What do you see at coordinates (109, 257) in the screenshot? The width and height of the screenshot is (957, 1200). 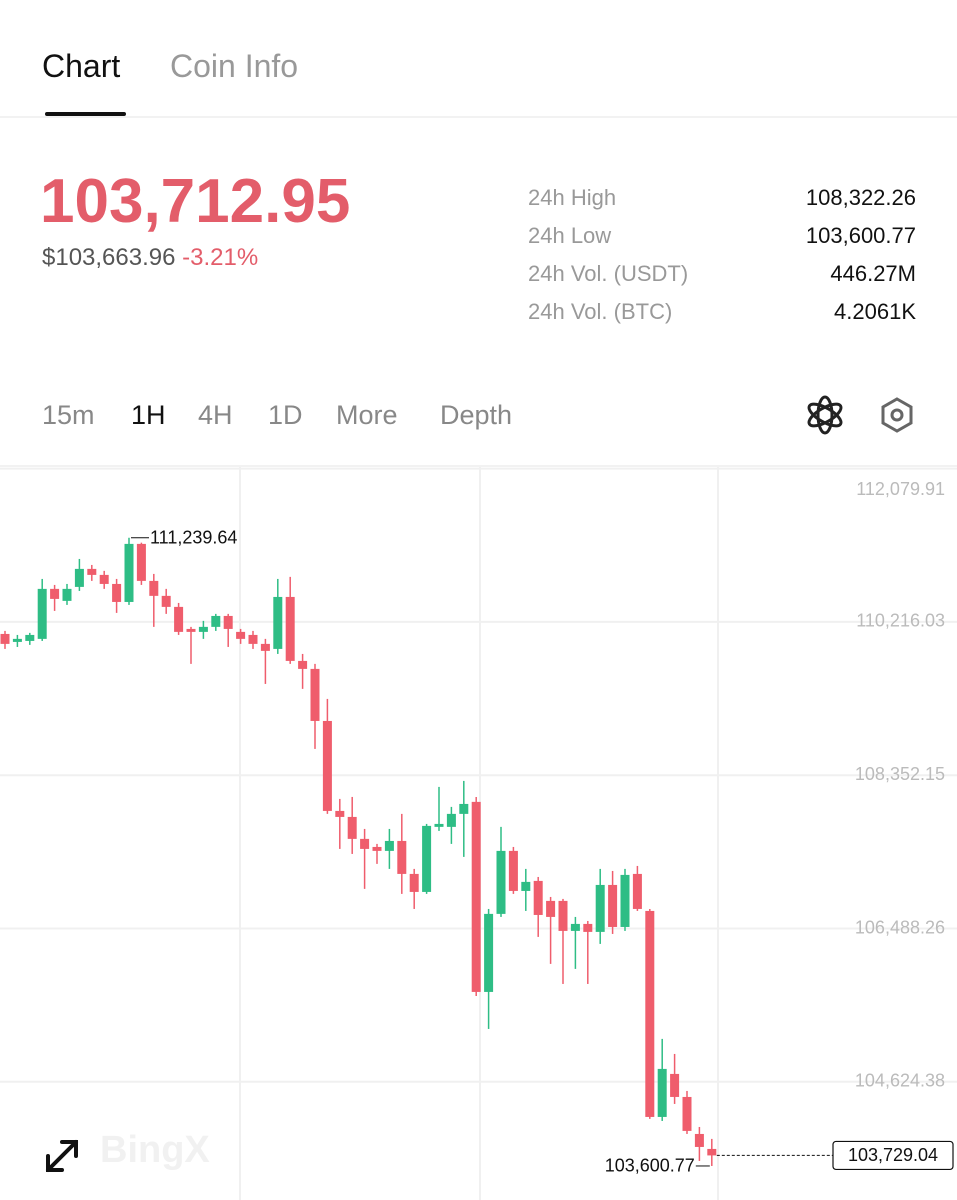 I see `usd-value: $103,663.96` at bounding box center [109, 257].